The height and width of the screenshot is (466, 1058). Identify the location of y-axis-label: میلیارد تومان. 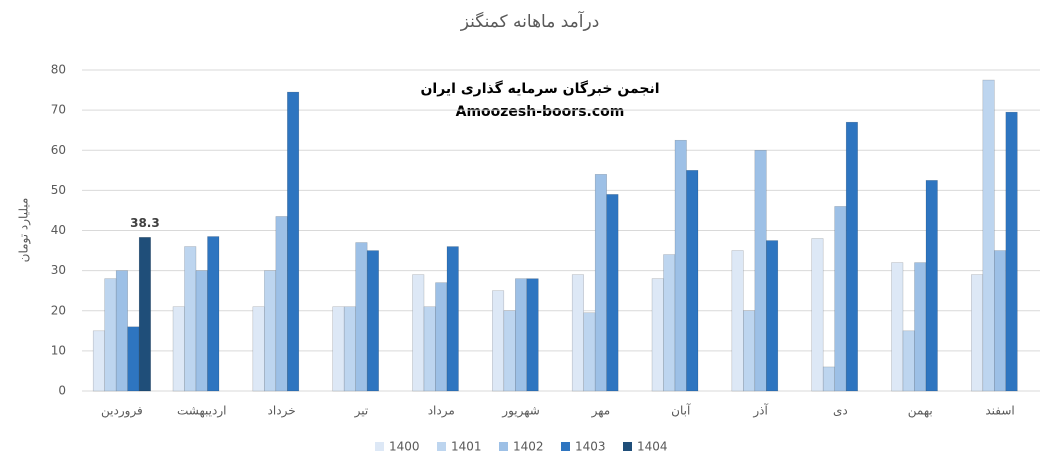
(24, 230).